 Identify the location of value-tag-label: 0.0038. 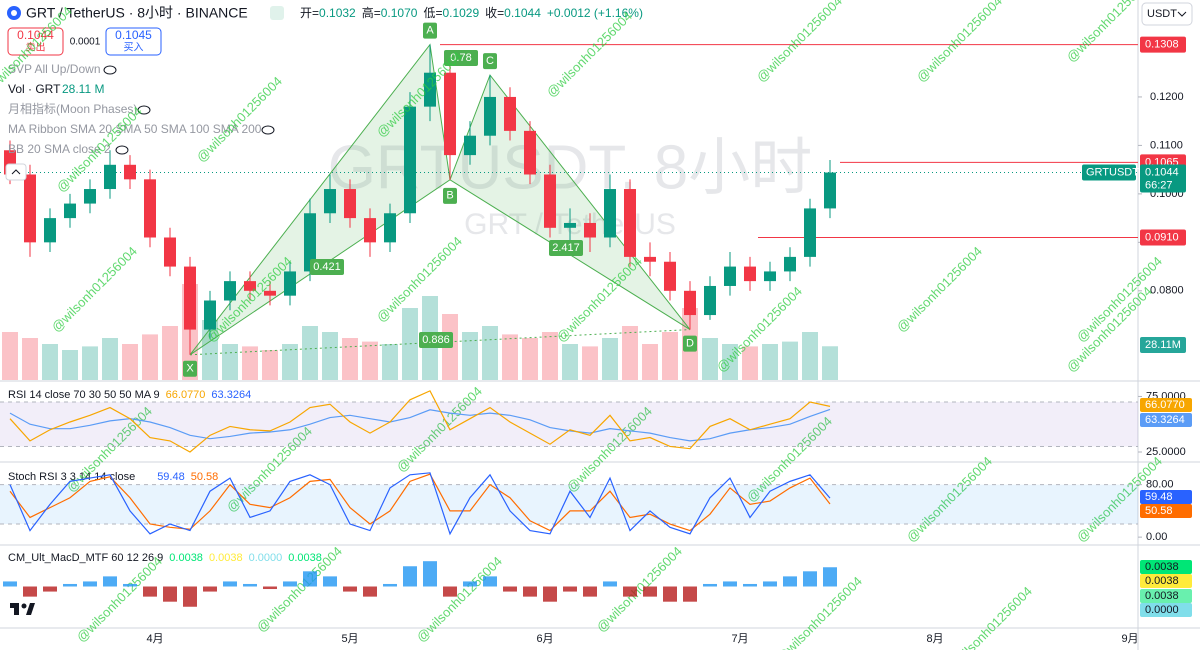
(1162, 596).